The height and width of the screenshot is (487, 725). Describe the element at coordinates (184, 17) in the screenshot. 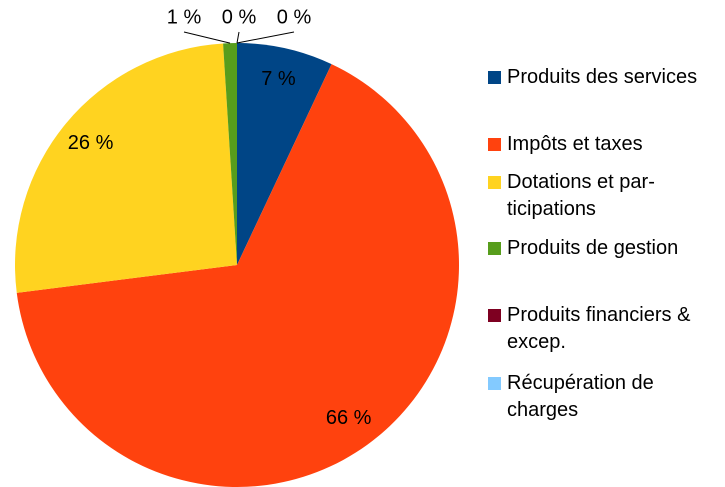

I see `data-label: 1 %` at that location.